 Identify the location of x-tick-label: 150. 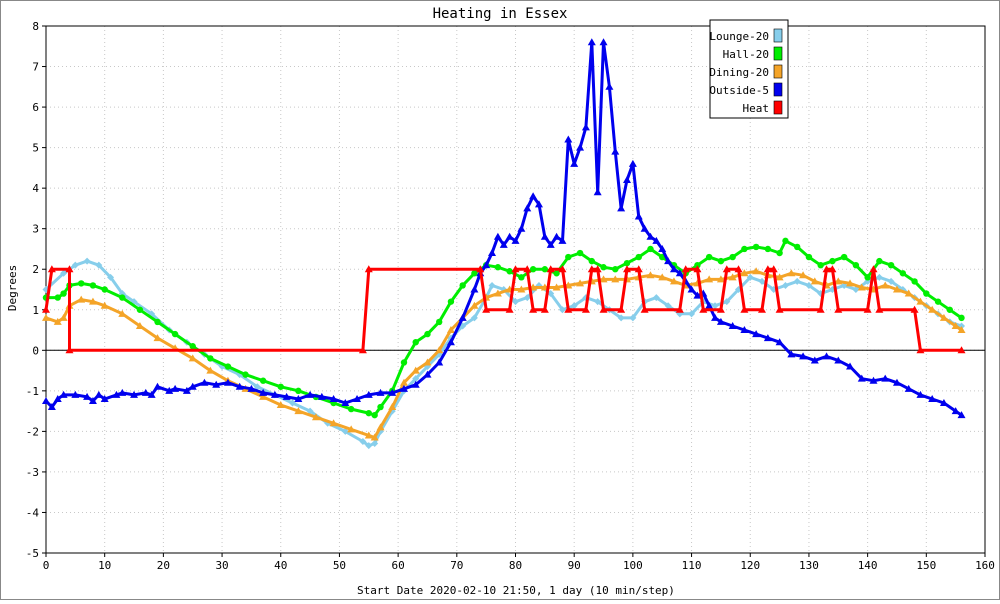
(926, 565).